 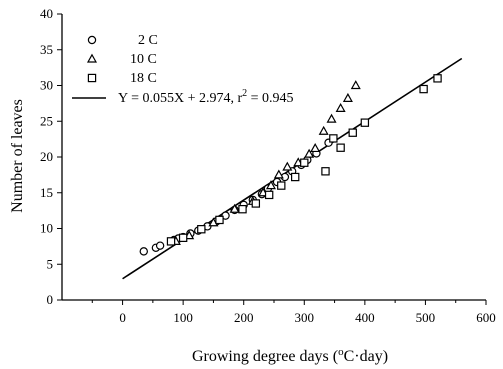 What do you see at coordinates (180, 98) in the screenshot?
I see `regression-label-main: Y = 0.055X + 2.974, r` at bounding box center [180, 98].